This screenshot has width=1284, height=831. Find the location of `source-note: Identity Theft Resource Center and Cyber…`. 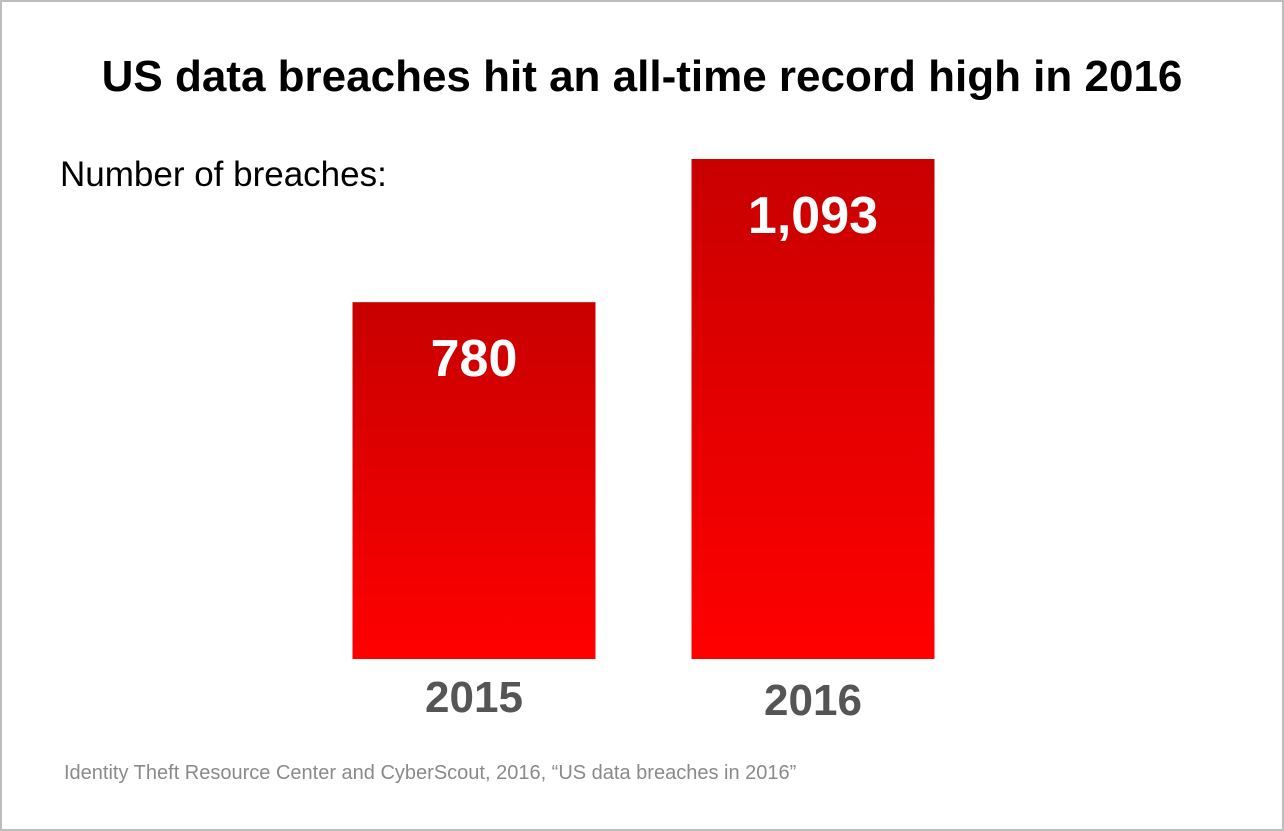

source-note: Identity Theft Resource Center and Cyber… is located at coordinates (430, 773).